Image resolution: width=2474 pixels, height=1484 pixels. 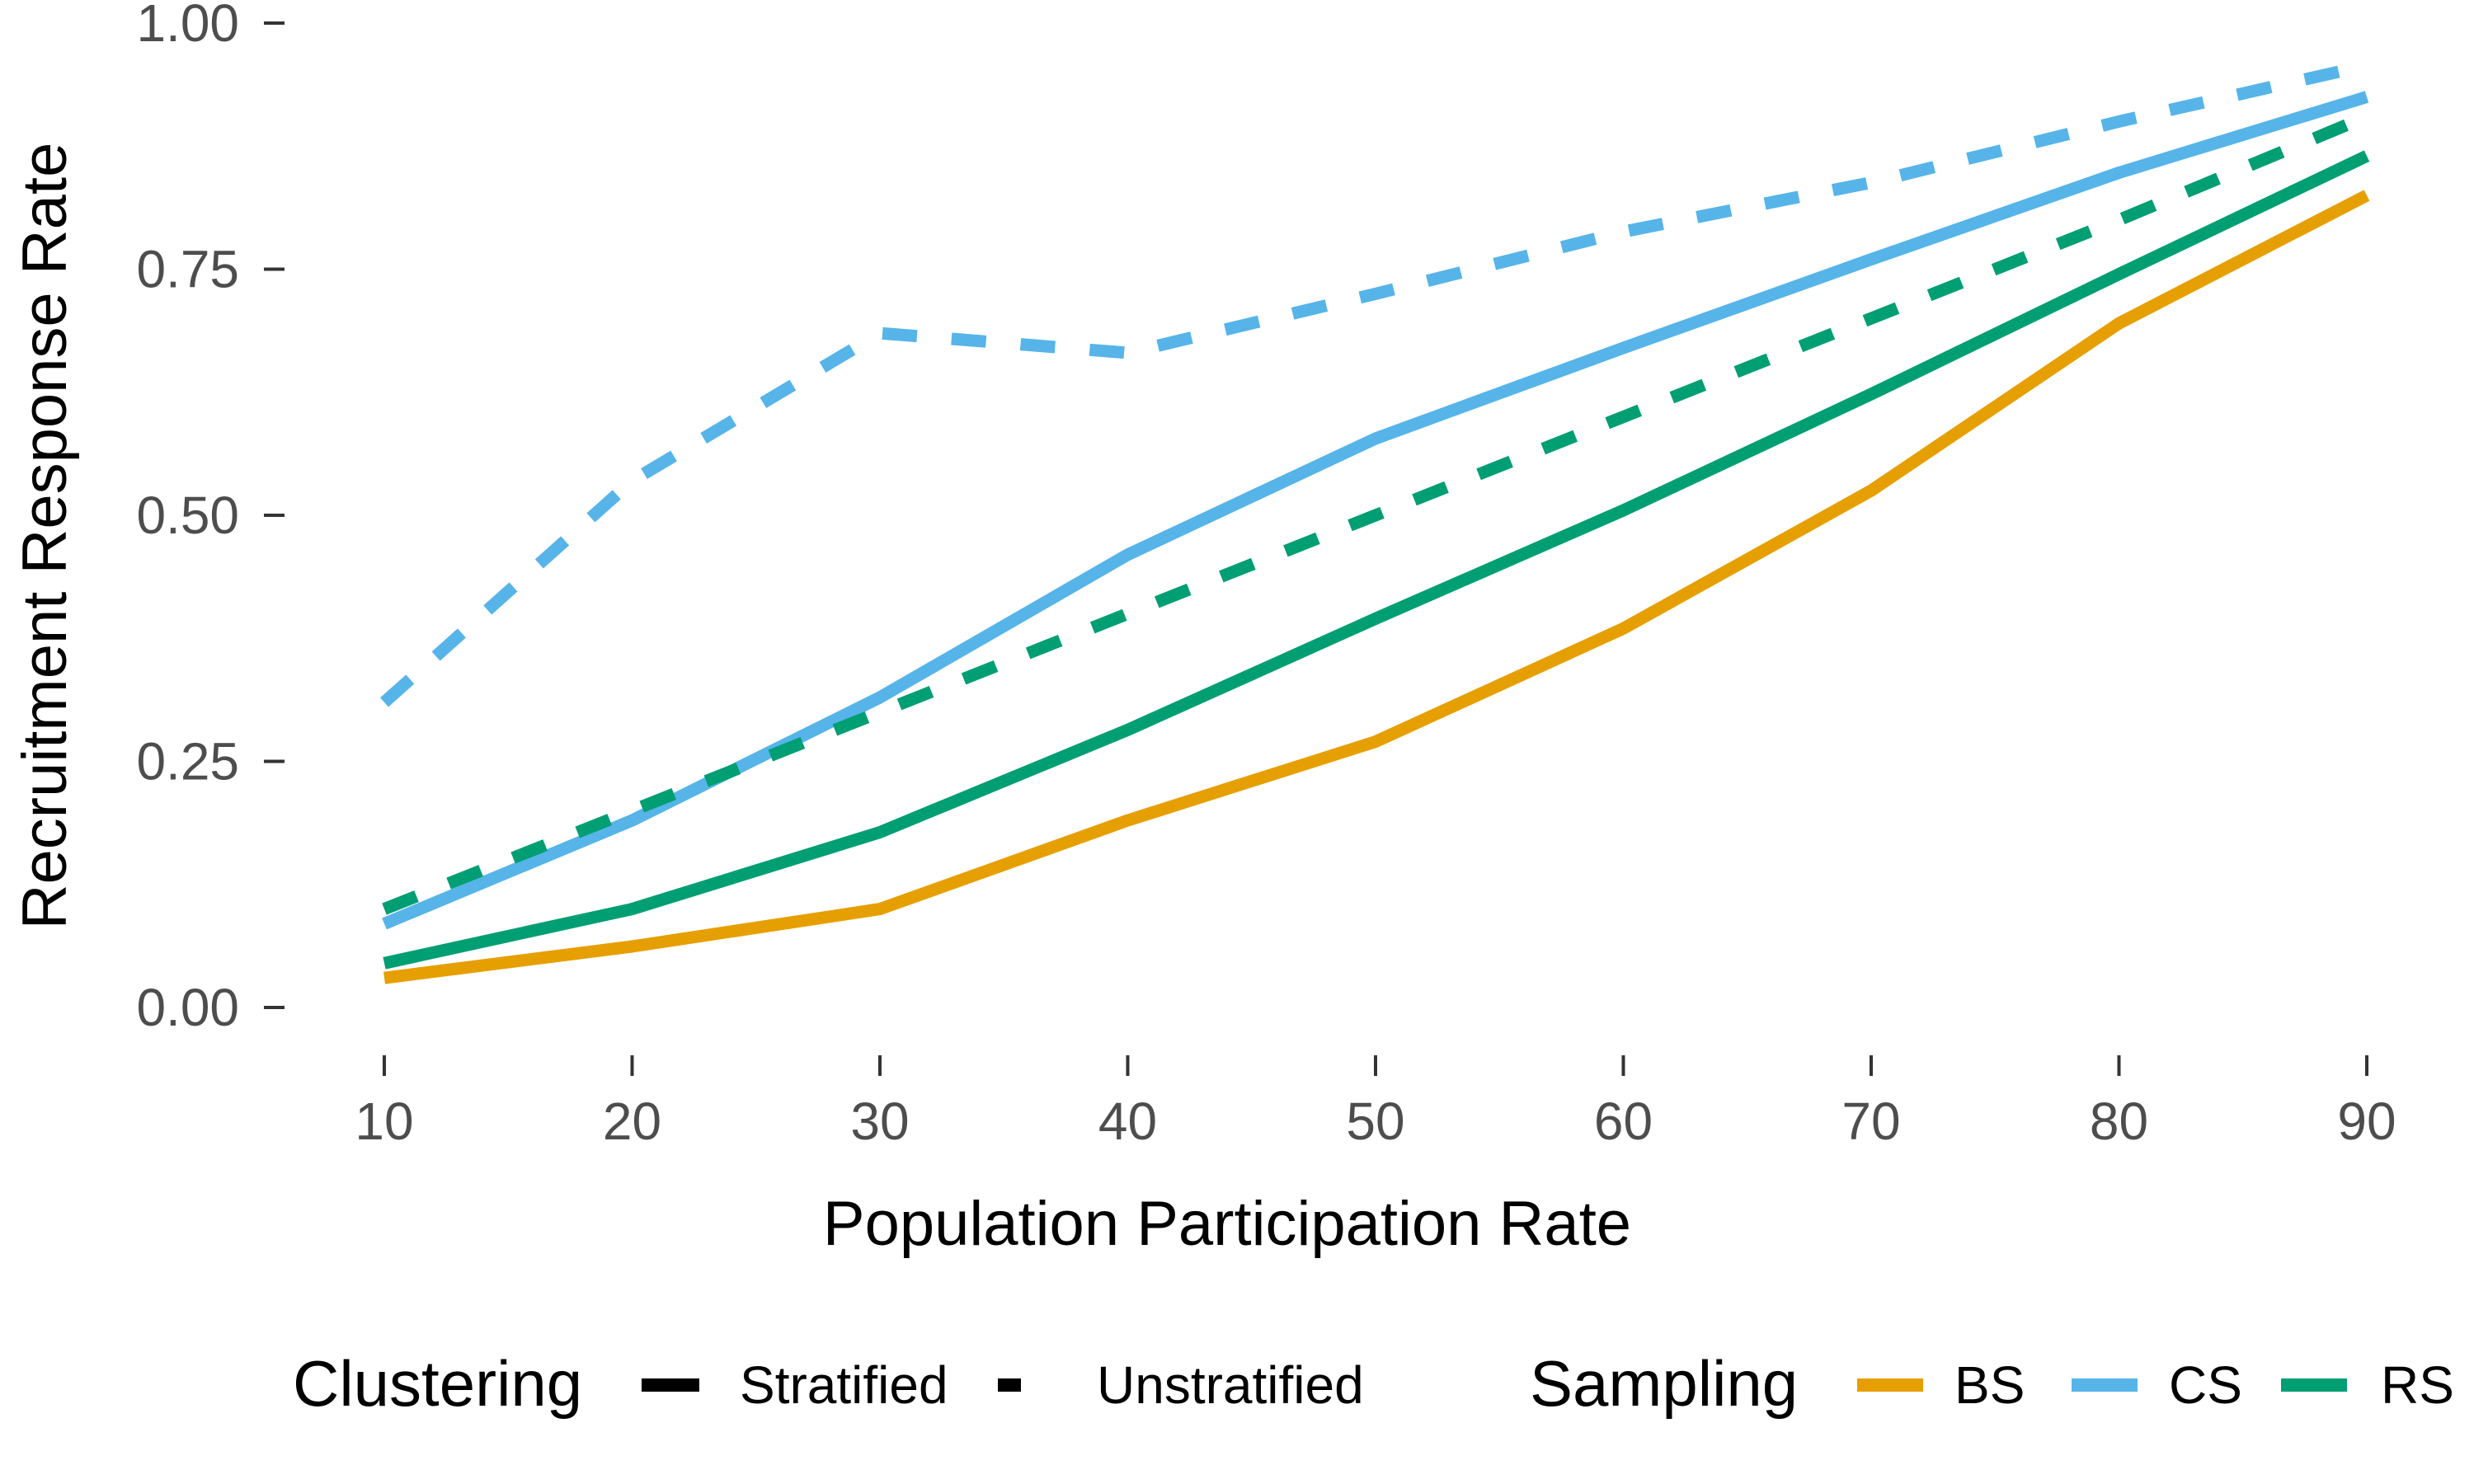 What do you see at coordinates (1227, 1224) in the screenshot?
I see `x-axis-title: Population Participation Rate` at bounding box center [1227, 1224].